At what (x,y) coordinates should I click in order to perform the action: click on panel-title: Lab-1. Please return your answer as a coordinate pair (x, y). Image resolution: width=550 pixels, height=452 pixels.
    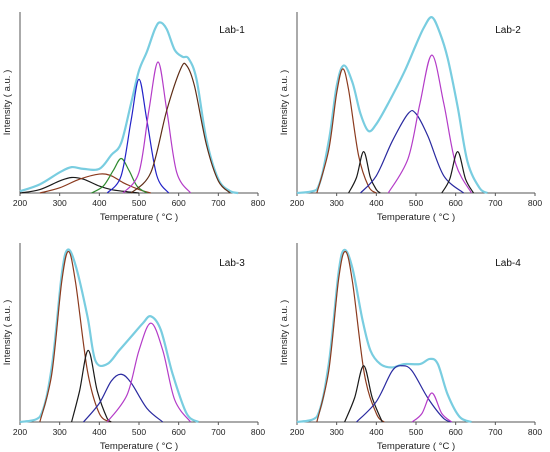
    Looking at the image, I should click on (232, 30).